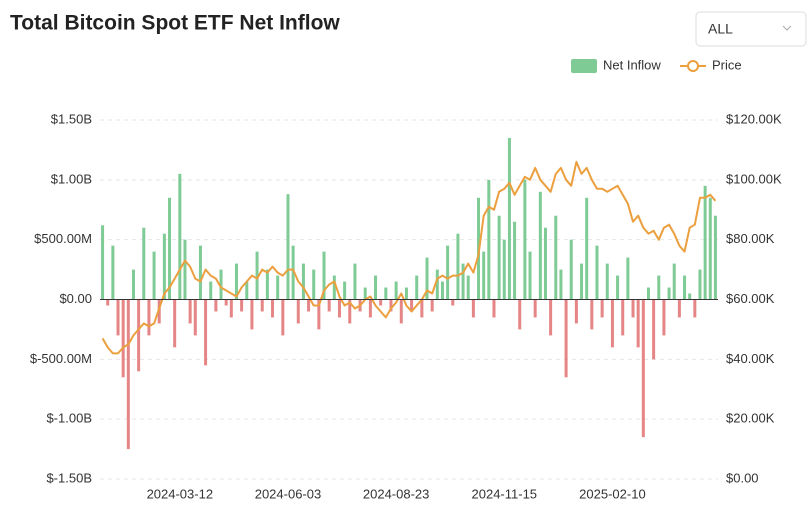 Image resolution: width=812 pixels, height=516 pixels. Describe the element at coordinates (71, 178) in the screenshot. I see `y-tick-label: $1.00B` at that location.